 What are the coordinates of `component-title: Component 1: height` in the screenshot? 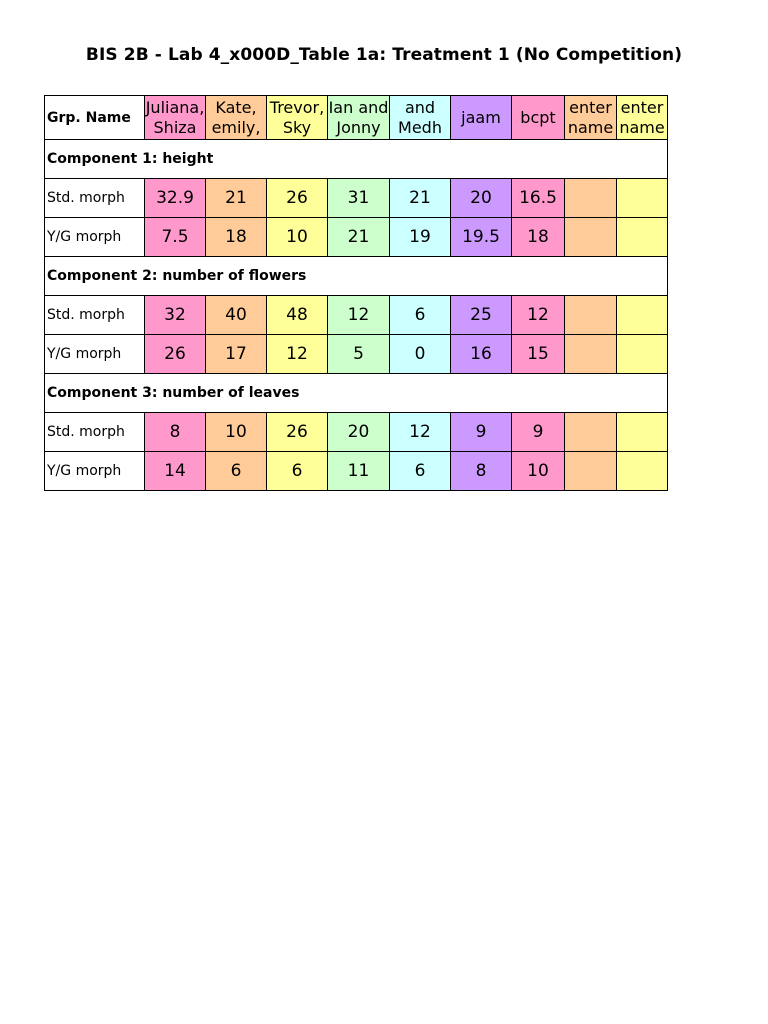 It's located at (356, 159).